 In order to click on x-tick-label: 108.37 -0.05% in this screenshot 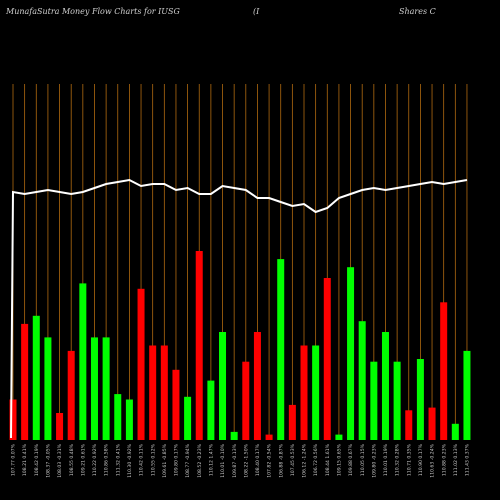, I will do `click(49, 460)`.